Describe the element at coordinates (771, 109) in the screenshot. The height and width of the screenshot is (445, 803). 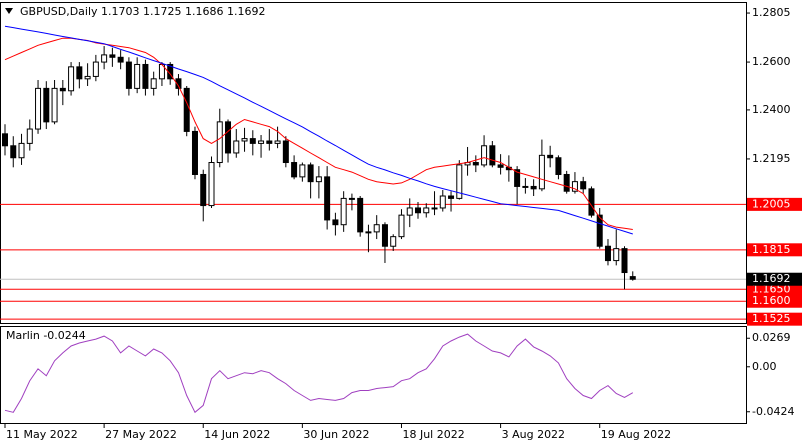
I see `y-tick-label: 1.2400` at that location.